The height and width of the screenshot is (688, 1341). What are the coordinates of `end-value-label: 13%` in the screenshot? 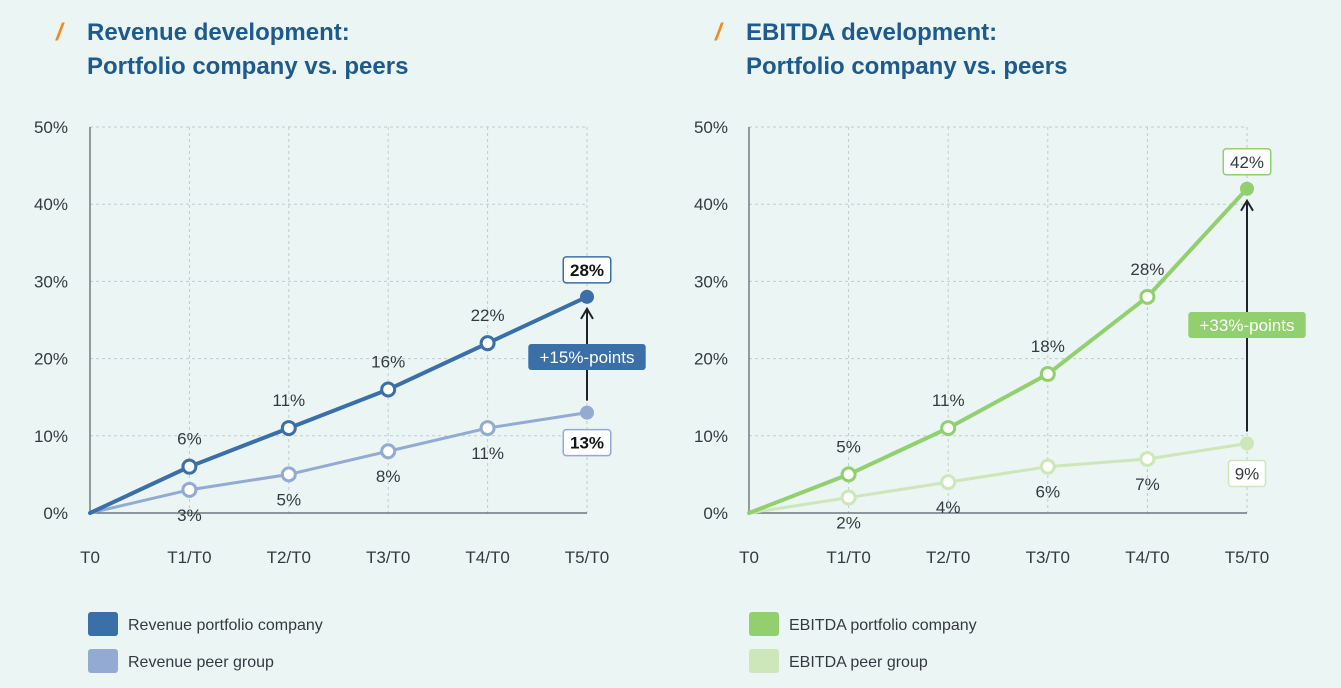 It's located at (587, 443).